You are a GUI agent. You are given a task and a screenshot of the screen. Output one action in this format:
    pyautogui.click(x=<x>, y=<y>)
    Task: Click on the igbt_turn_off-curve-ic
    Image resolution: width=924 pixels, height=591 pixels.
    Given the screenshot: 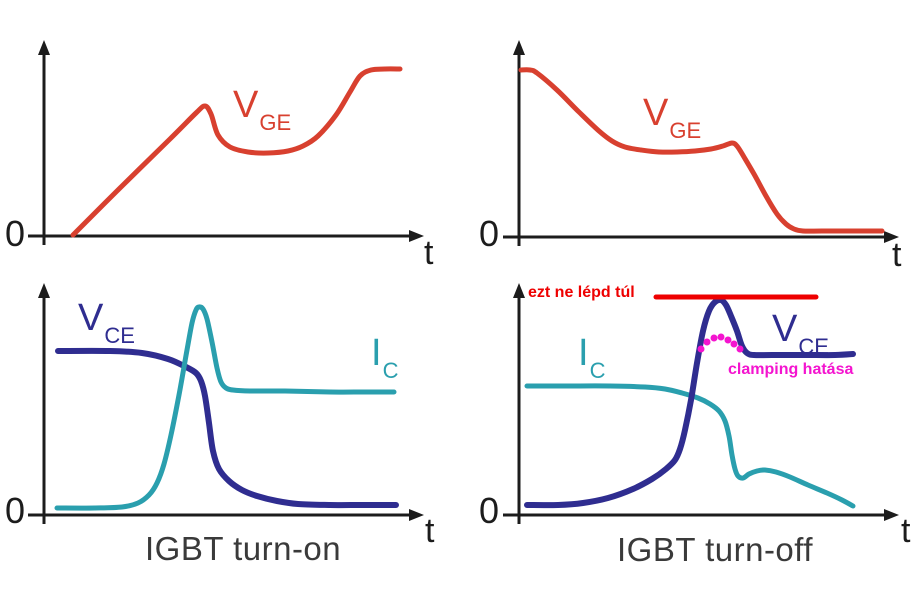 What is the action you would take?
    pyautogui.click(x=690, y=446)
    